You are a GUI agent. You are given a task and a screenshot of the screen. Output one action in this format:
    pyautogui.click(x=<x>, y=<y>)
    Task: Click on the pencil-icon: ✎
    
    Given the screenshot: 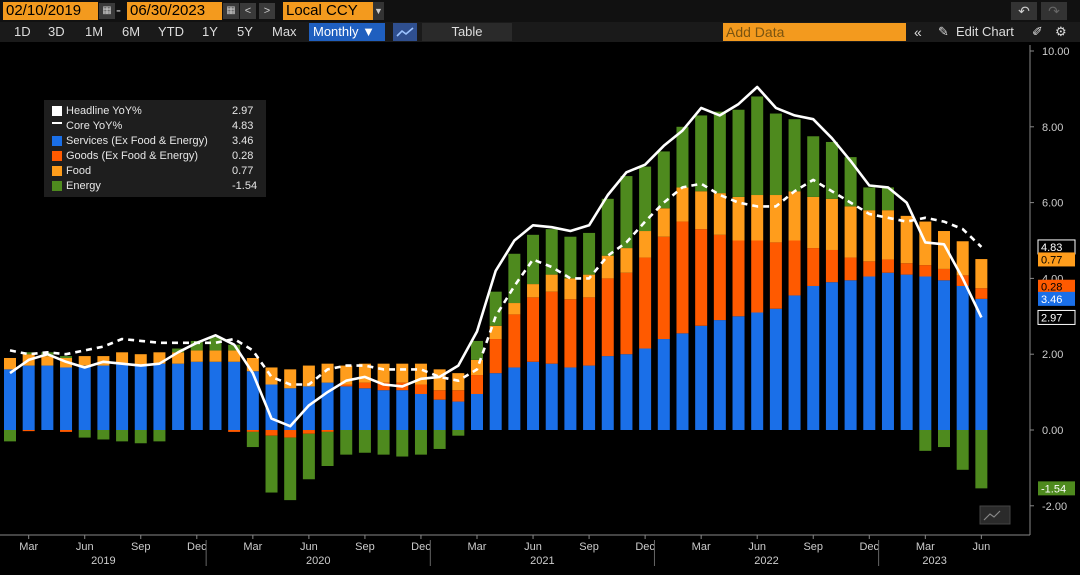 What is the action you would take?
    pyautogui.click(x=943, y=31)
    